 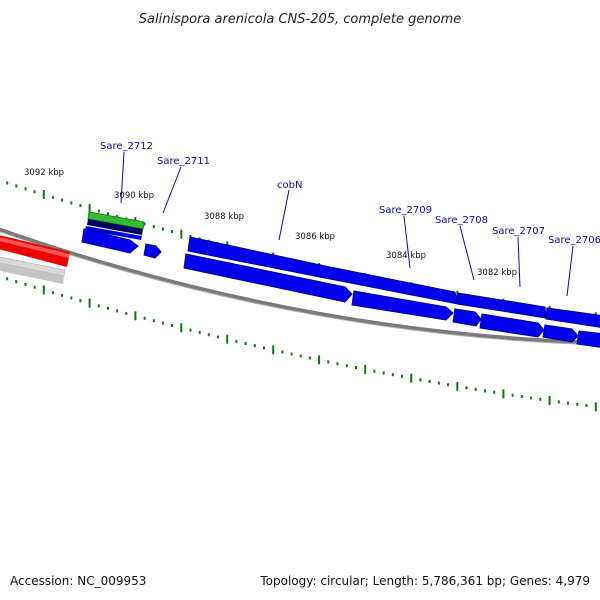 What do you see at coordinates (289, 185) in the screenshot?
I see `gene-label-cobN: cobN` at bounding box center [289, 185].